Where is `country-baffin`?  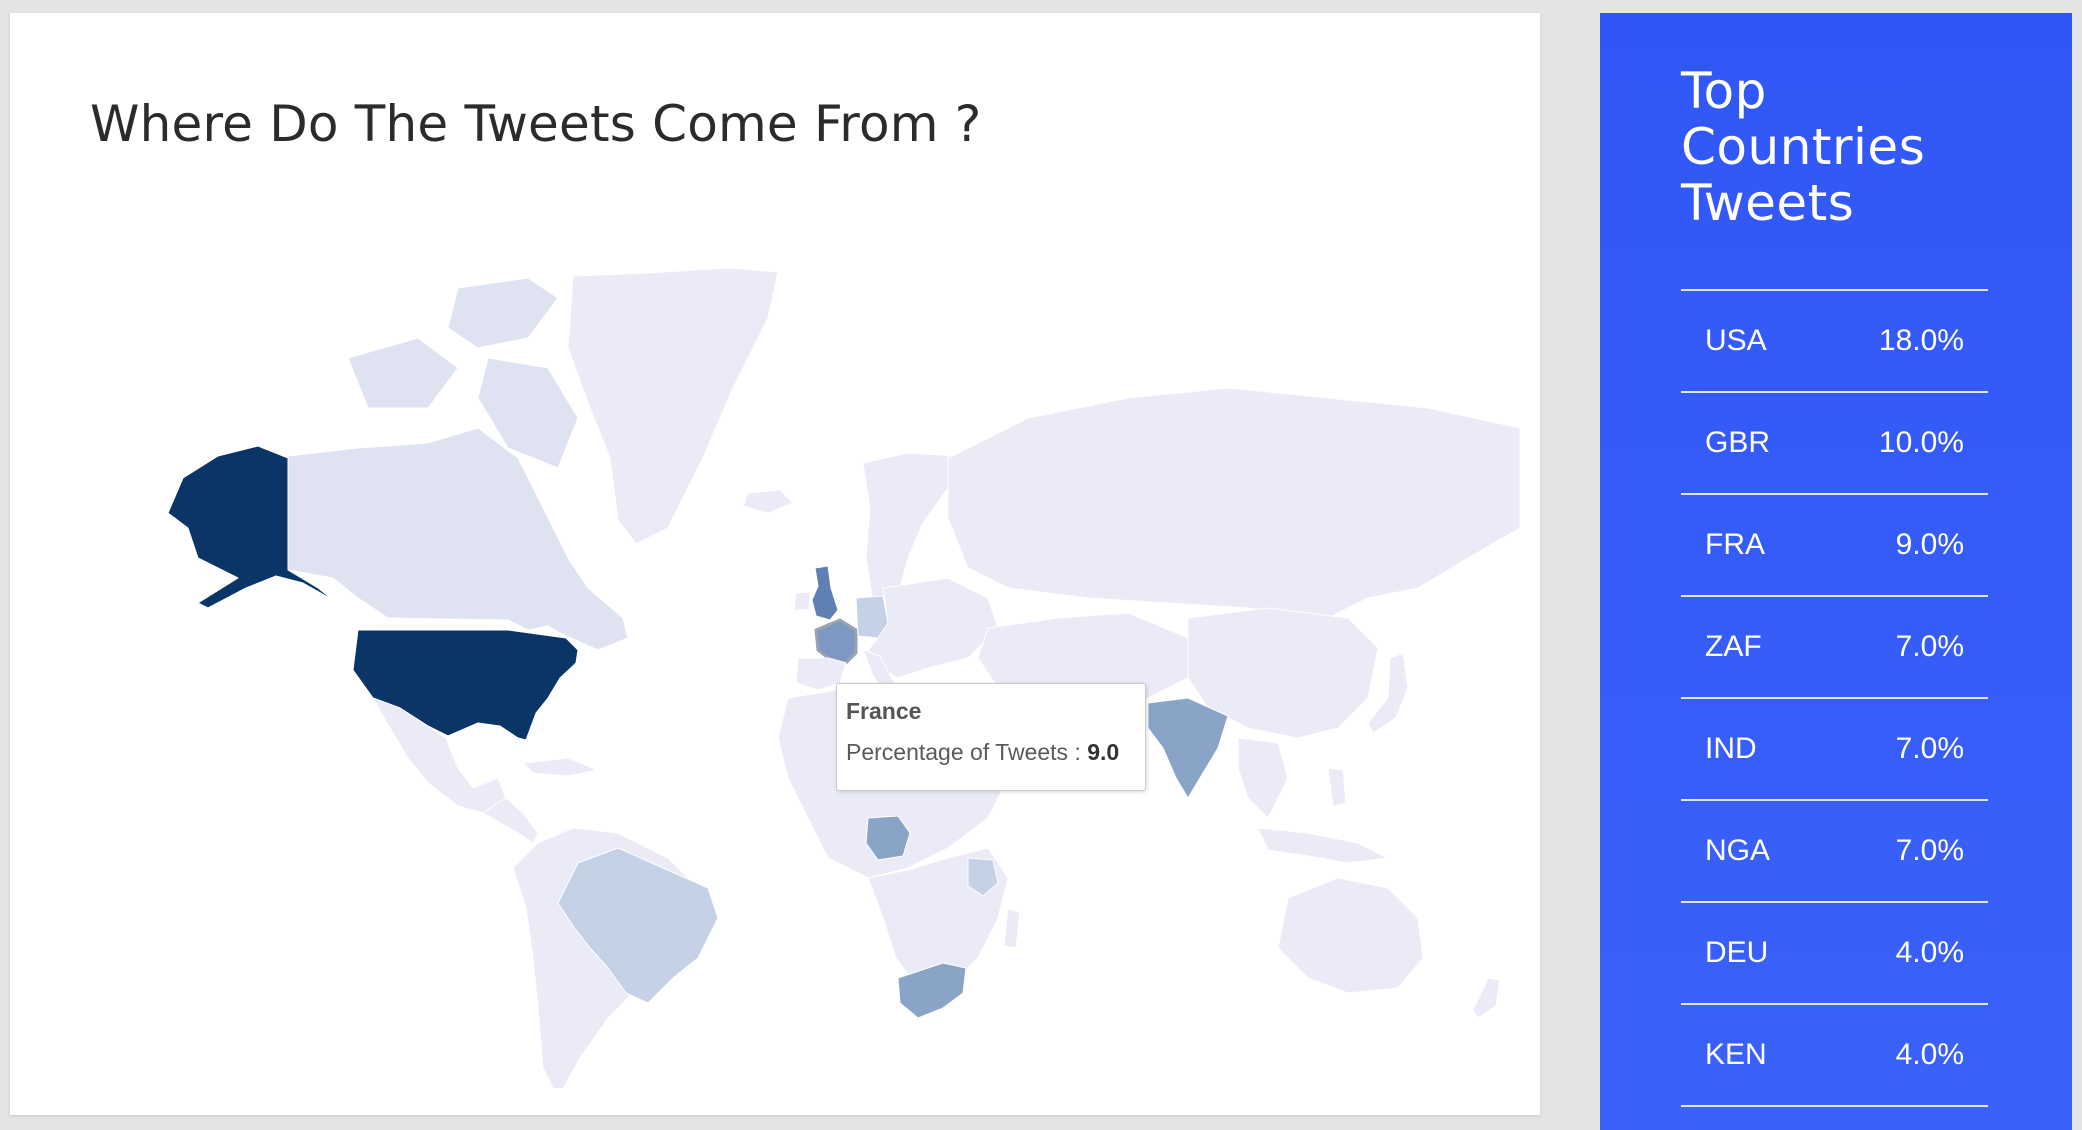
country-baffin is located at coordinates (528, 413).